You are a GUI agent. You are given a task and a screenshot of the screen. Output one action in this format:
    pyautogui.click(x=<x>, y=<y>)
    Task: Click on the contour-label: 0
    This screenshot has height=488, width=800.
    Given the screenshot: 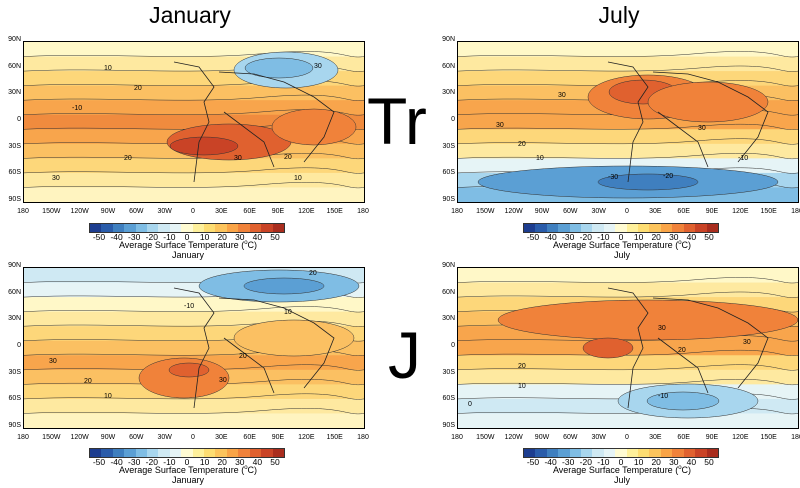 What is the action you would take?
    pyautogui.click(x=470, y=404)
    